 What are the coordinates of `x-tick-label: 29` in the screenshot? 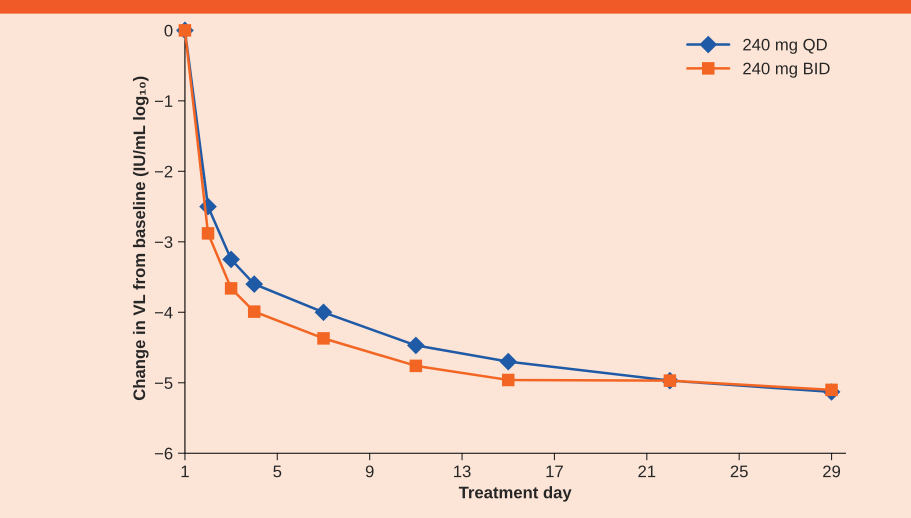 It's located at (831, 471).